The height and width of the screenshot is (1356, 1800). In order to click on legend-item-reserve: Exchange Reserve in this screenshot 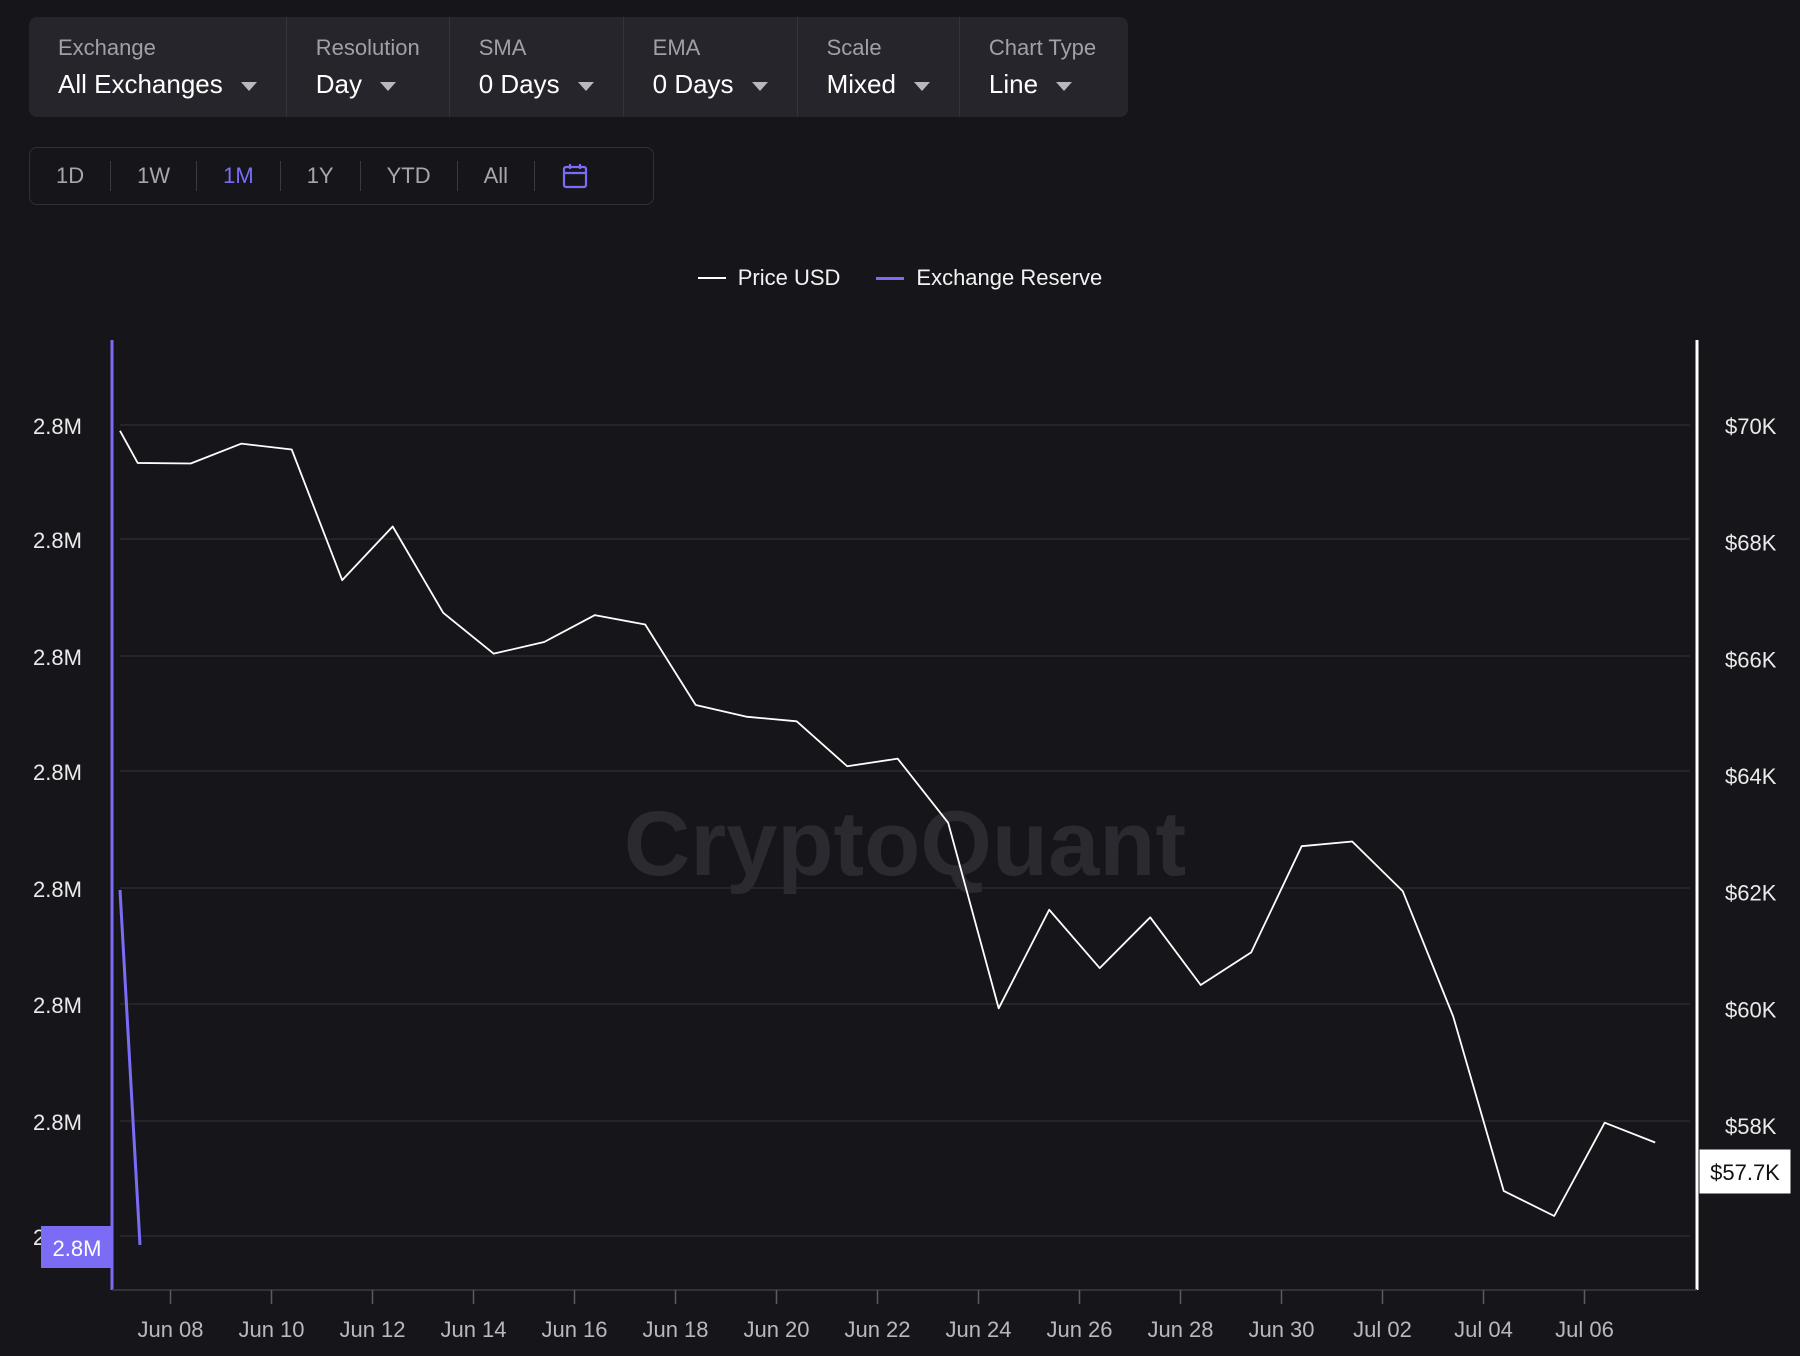, I will do `click(989, 278)`.